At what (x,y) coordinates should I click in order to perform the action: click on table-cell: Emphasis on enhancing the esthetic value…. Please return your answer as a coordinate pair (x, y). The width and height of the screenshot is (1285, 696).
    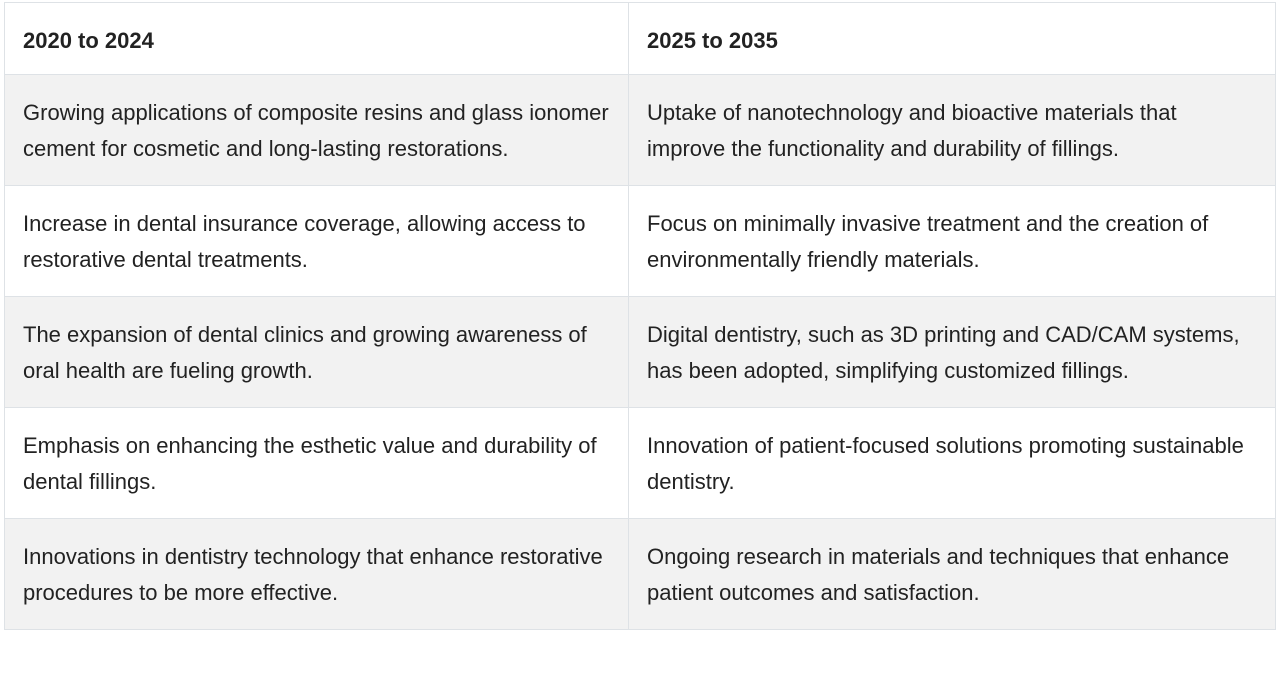
    Looking at the image, I should click on (316, 463).